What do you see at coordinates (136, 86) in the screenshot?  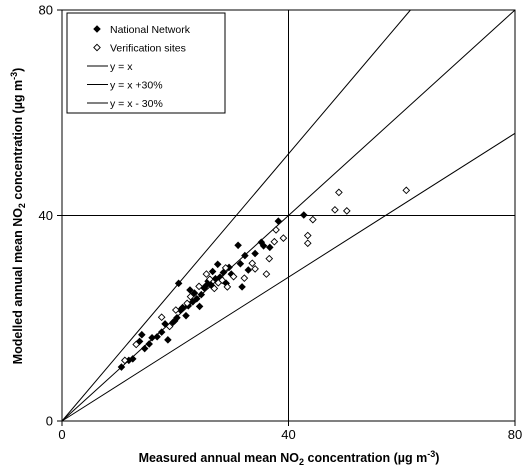 I see `legend-label-4: y = x +30%` at bounding box center [136, 86].